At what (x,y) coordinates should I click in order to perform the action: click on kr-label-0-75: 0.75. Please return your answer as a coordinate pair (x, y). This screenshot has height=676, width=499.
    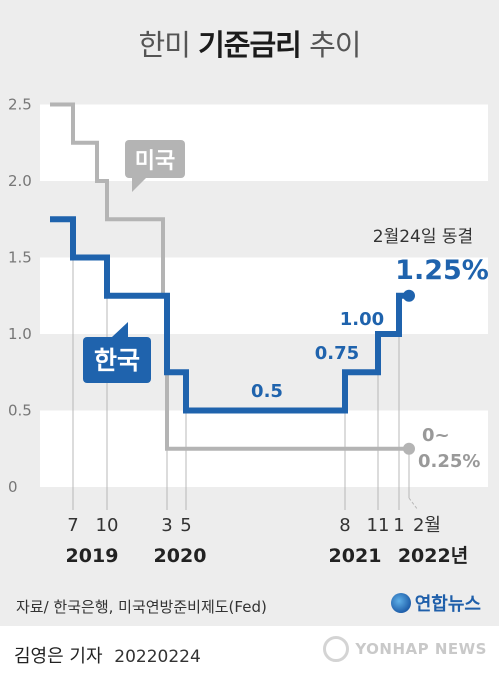
    Looking at the image, I should click on (337, 353).